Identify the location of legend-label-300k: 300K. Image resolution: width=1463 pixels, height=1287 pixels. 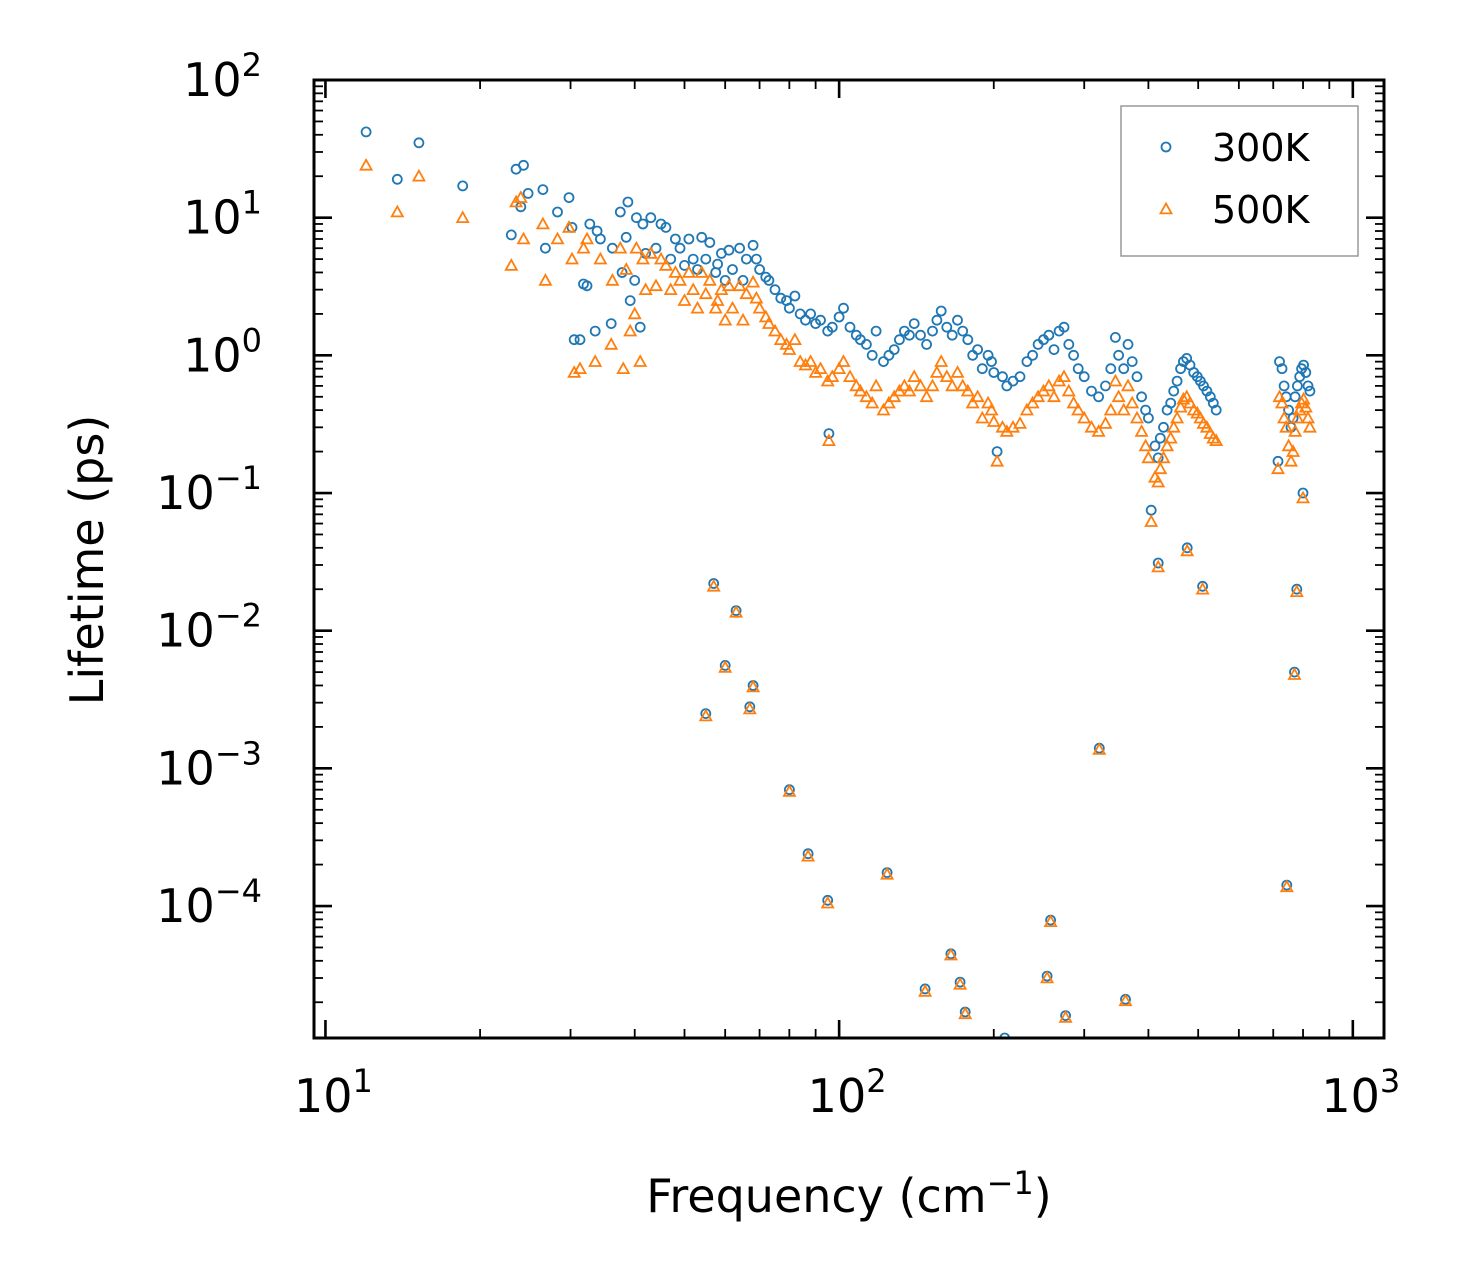
(1261, 148).